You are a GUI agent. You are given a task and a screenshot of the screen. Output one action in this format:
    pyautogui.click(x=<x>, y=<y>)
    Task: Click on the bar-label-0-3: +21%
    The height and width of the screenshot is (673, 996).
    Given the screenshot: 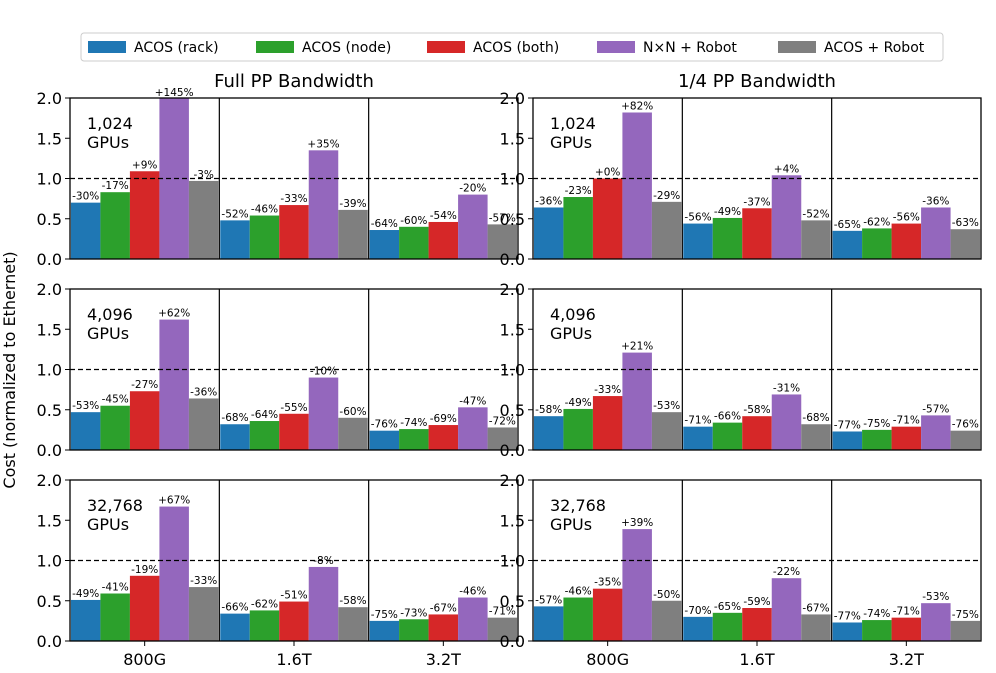 What is the action you would take?
    pyautogui.click(x=637, y=347)
    